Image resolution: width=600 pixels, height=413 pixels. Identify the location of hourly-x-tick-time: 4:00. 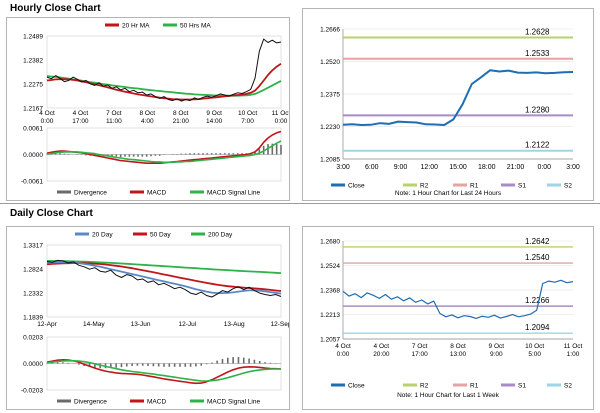
(147, 121).